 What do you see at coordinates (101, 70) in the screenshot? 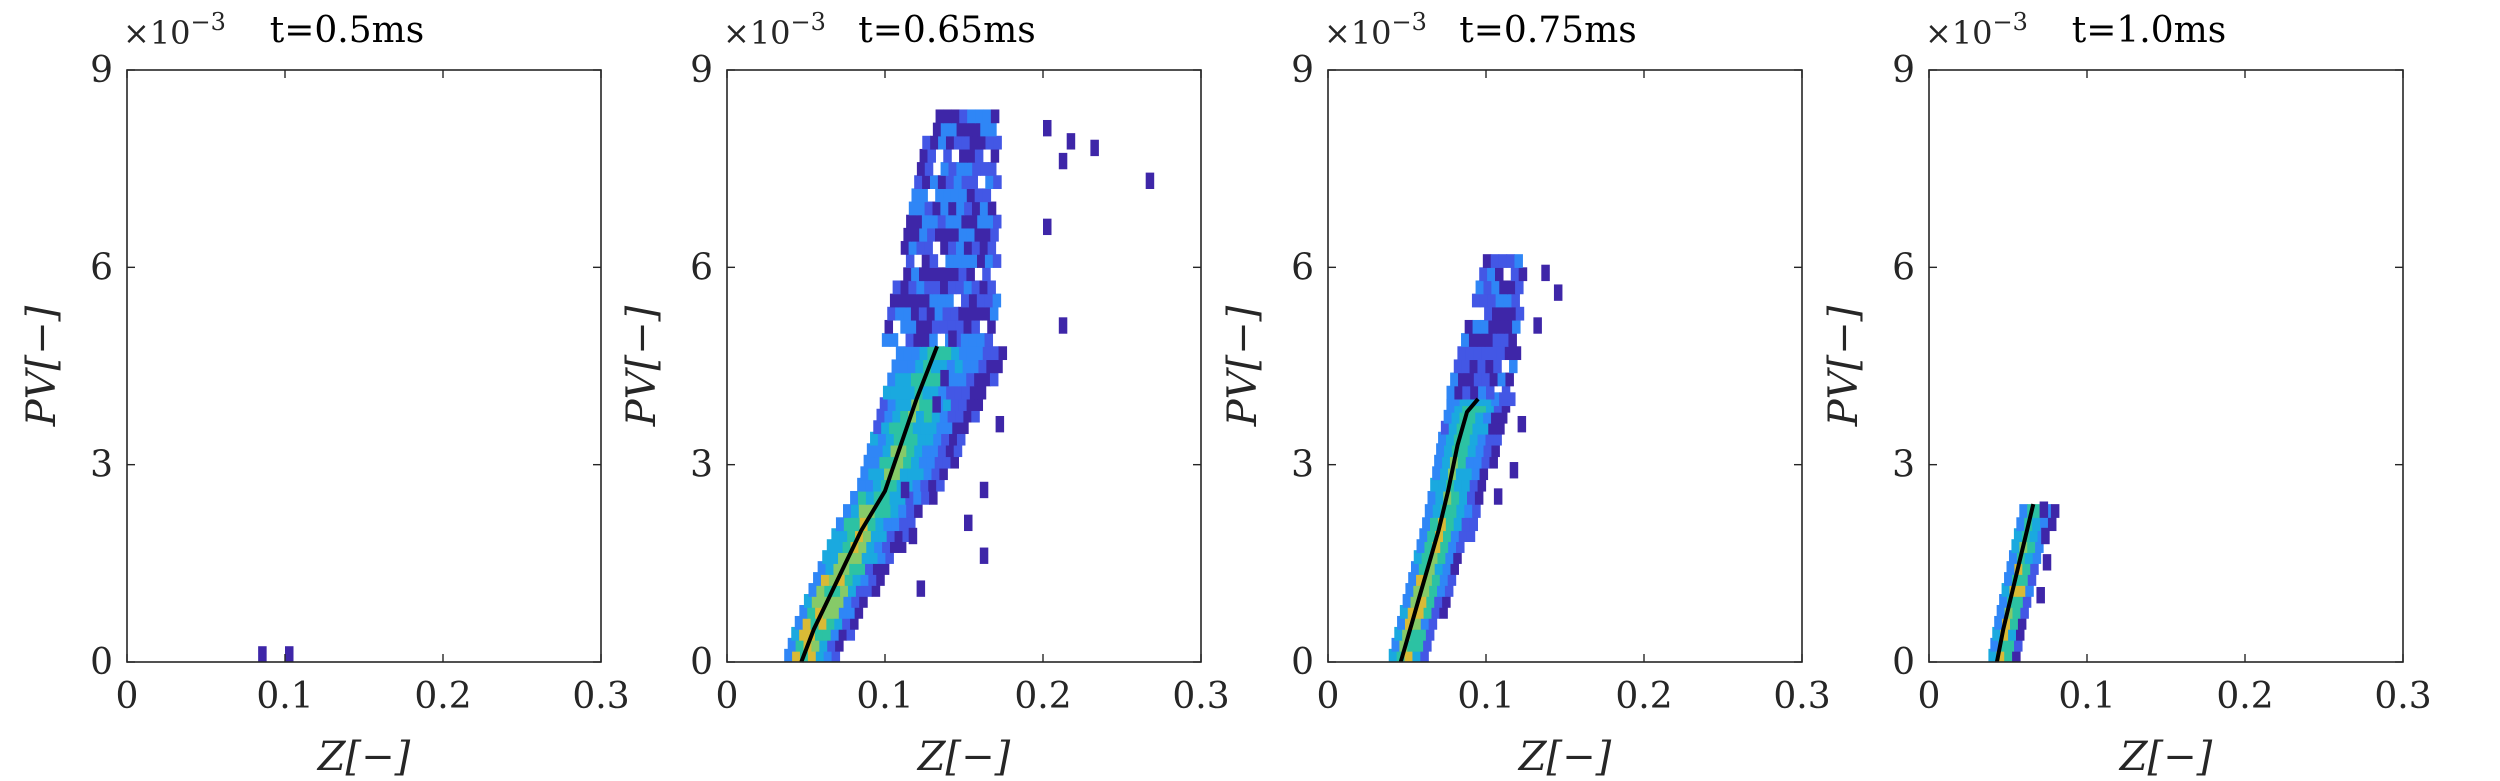
I see `y-tick-label: 9` at bounding box center [101, 70].